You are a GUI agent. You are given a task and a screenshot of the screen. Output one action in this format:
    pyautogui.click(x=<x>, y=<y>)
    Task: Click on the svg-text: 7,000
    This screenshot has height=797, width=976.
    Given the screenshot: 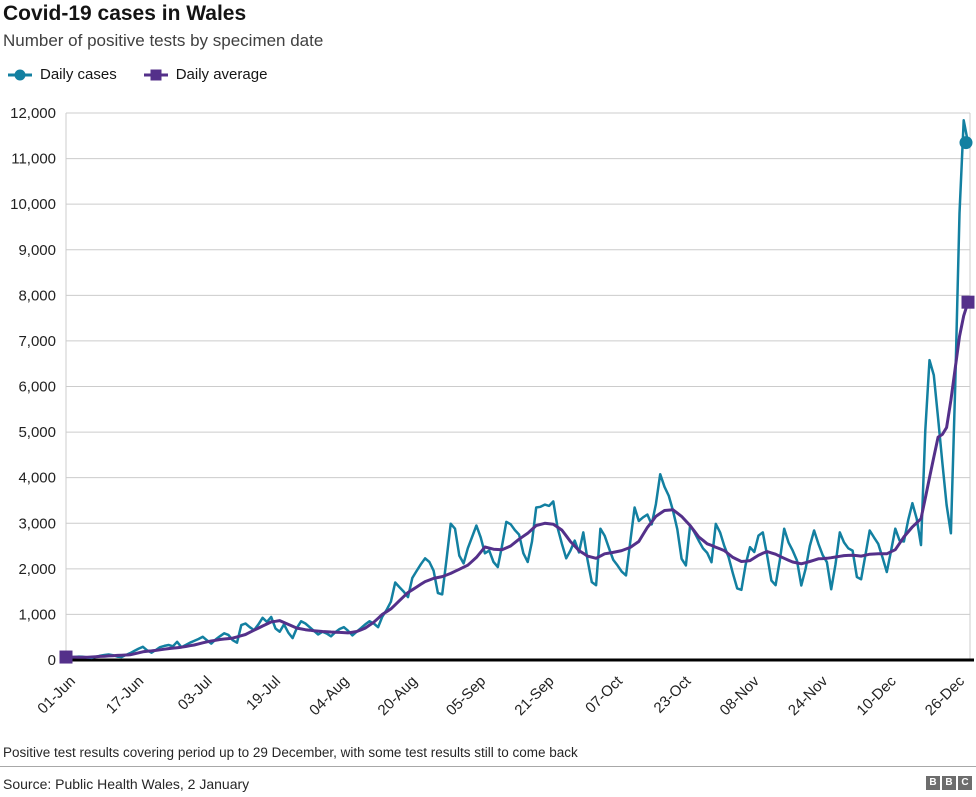 What is the action you would take?
    pyautogui.click(x=37, y=341)
    